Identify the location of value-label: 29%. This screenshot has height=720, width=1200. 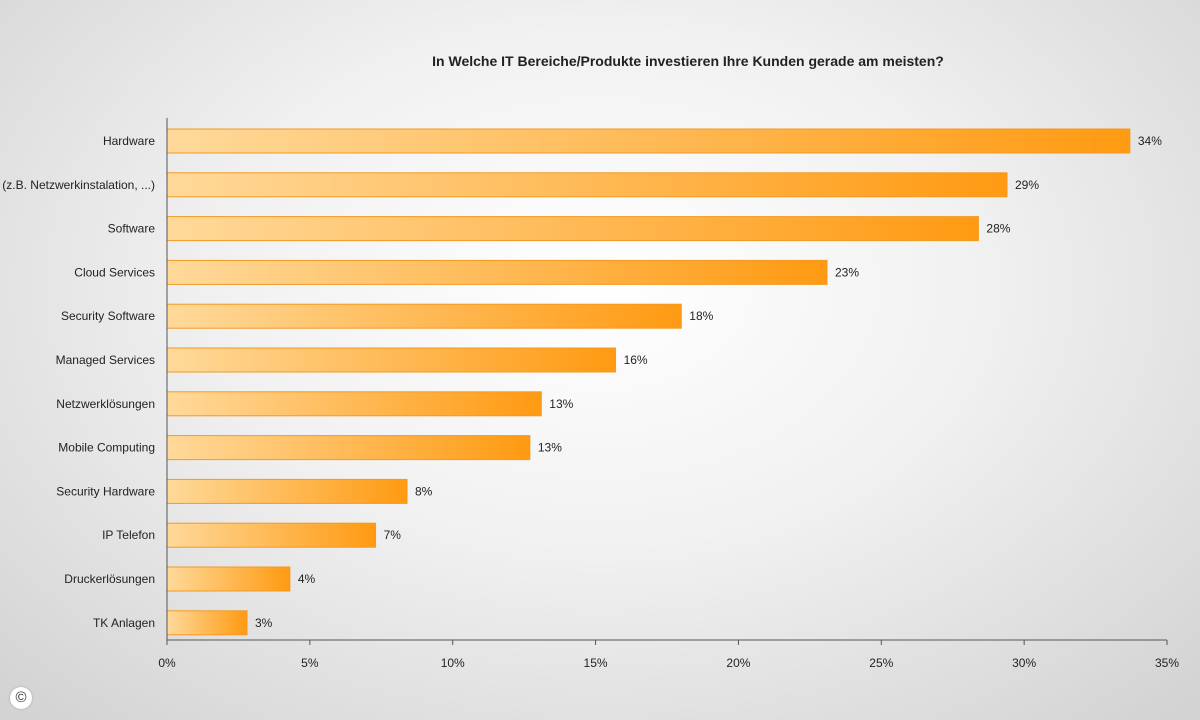
(1027, 185).